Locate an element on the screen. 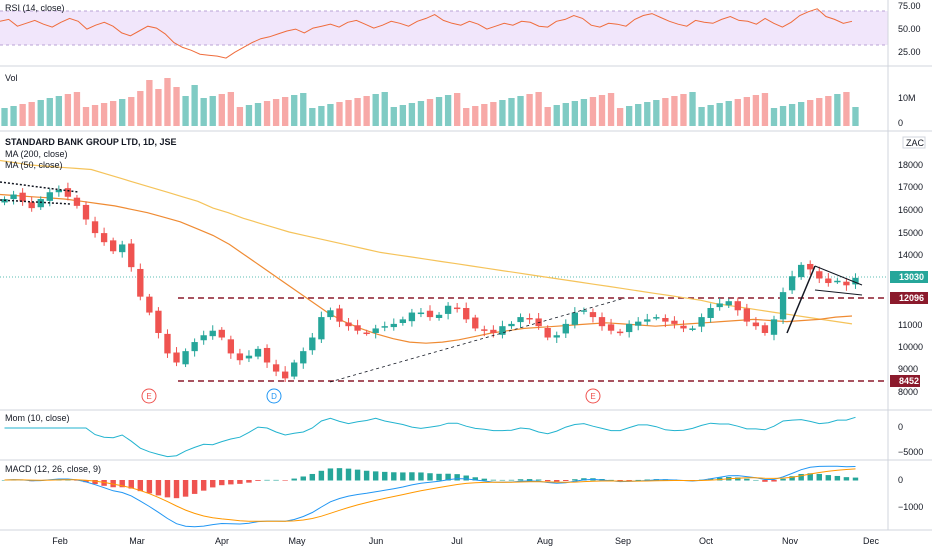  volume-label: Vol is located at coordinates (11, 78).